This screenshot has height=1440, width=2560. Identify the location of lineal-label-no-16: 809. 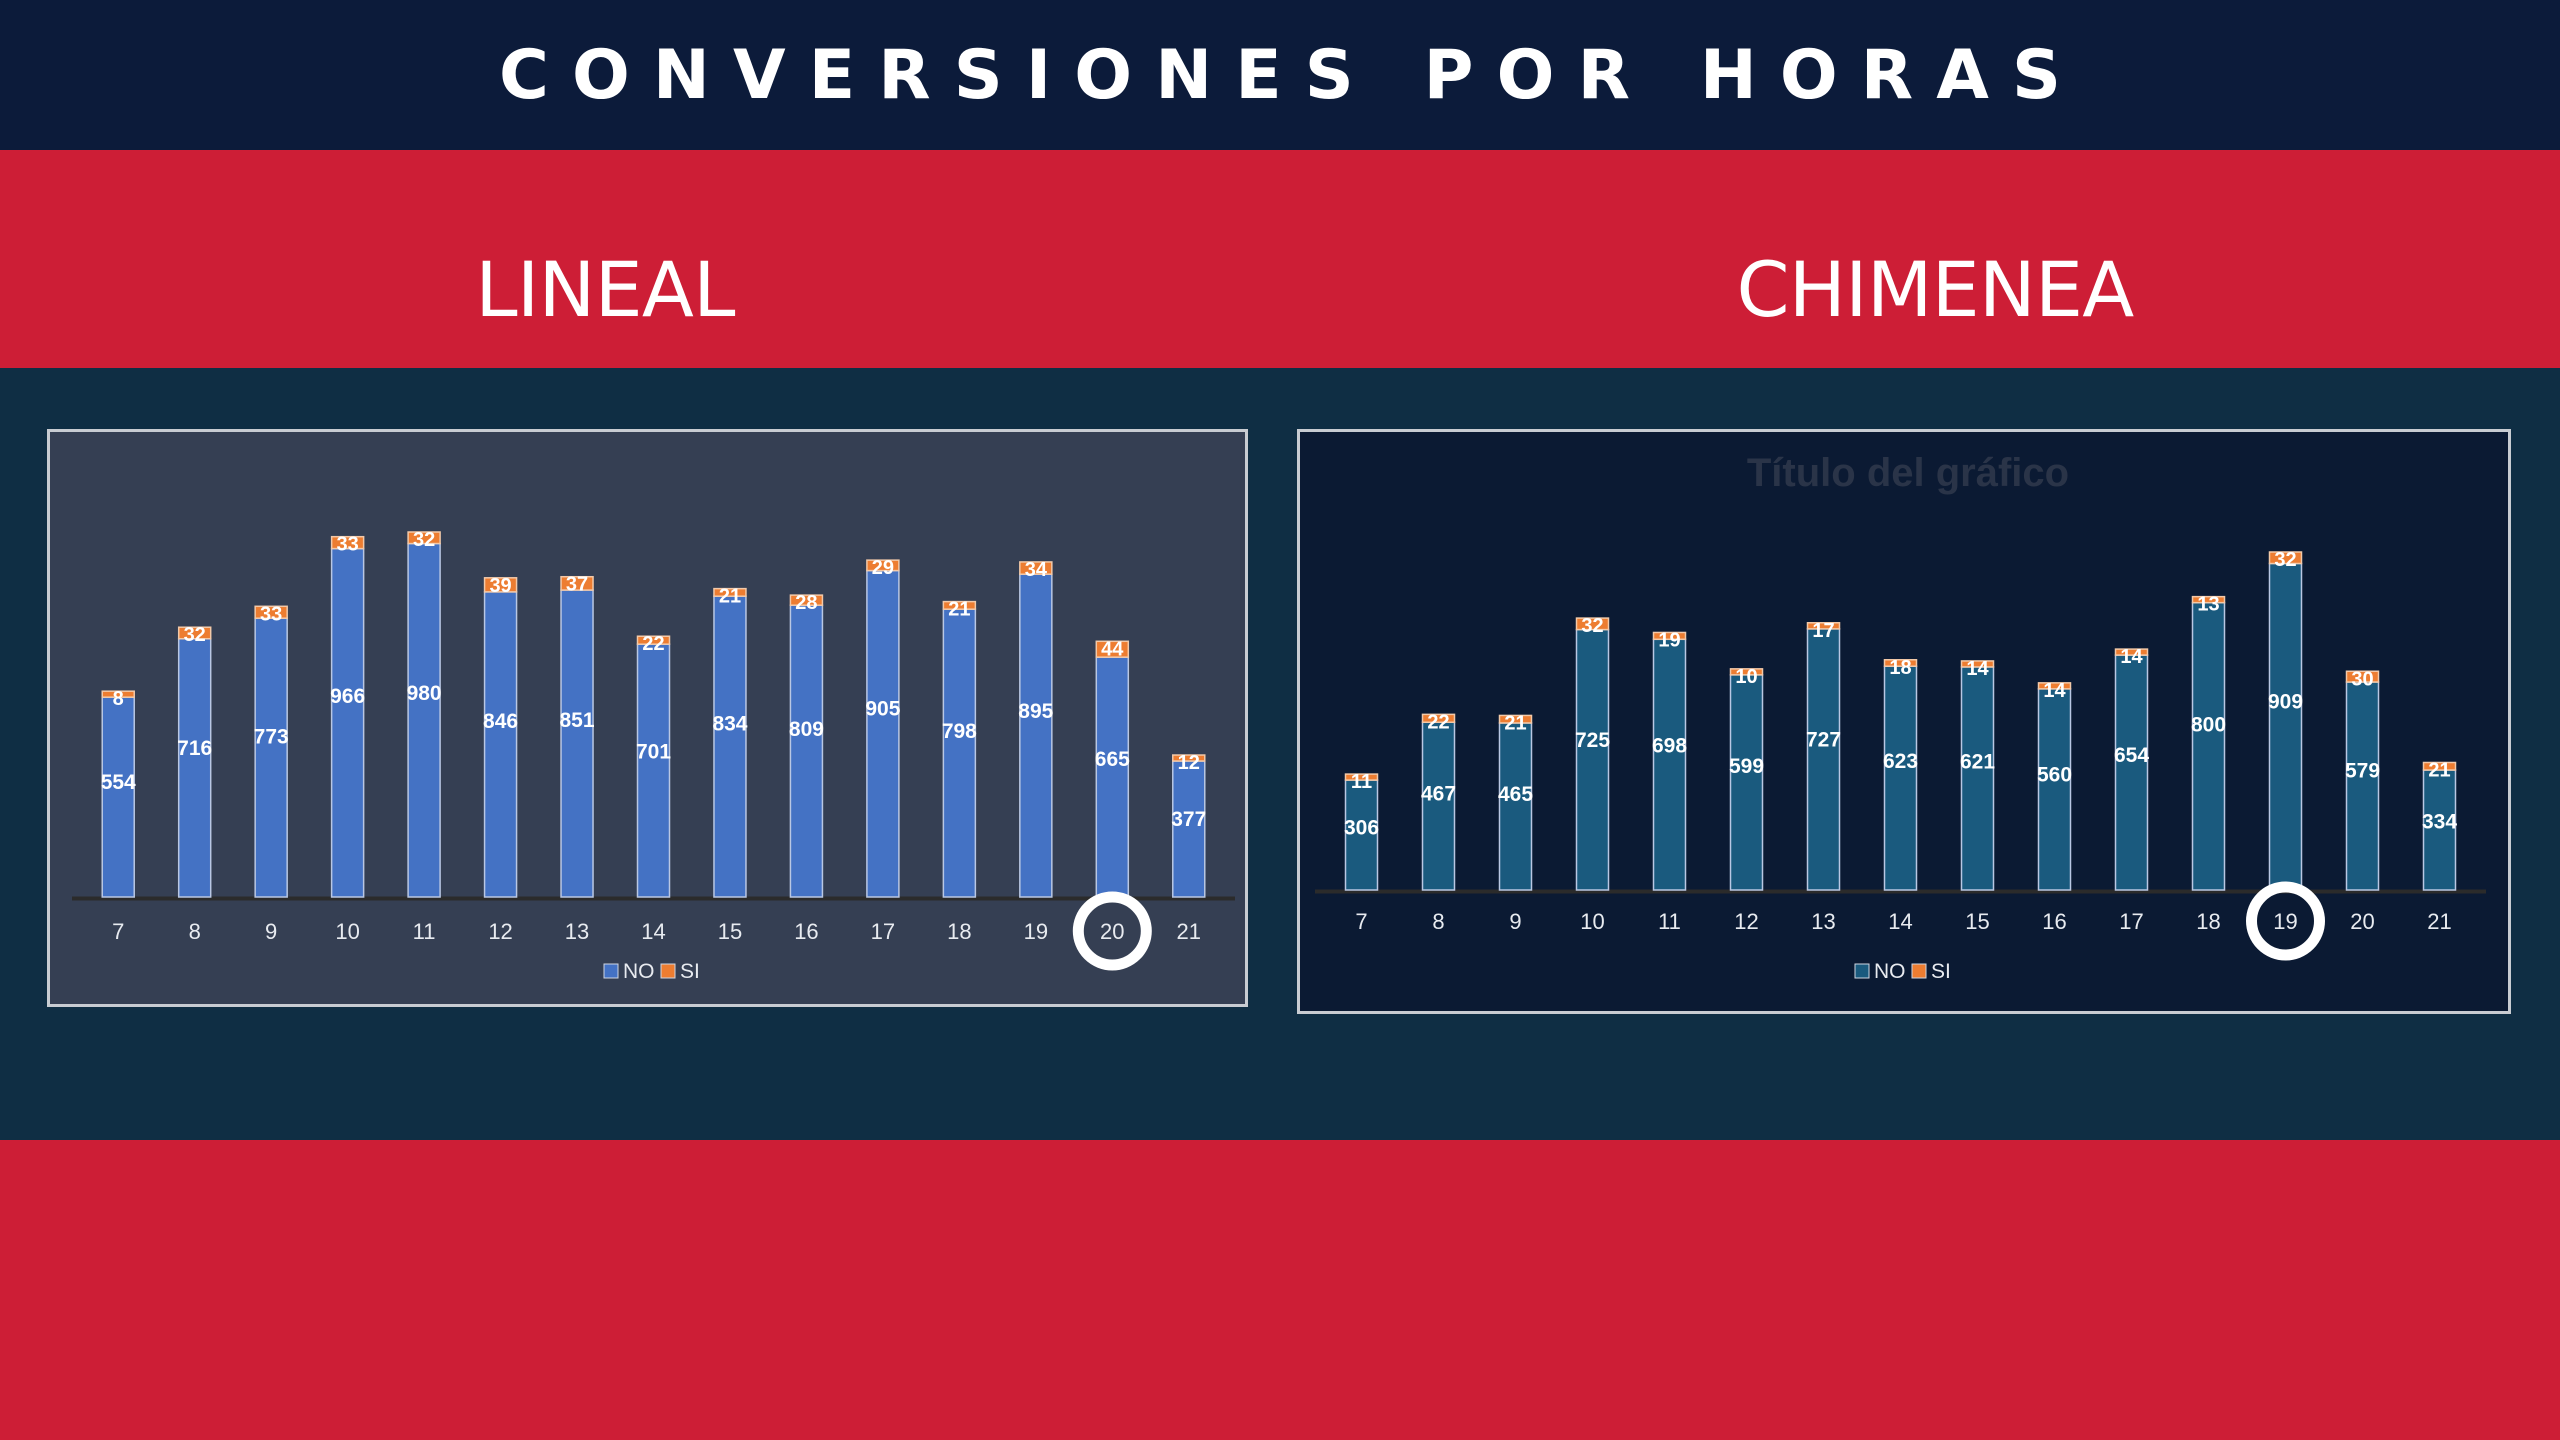
(806, 729).